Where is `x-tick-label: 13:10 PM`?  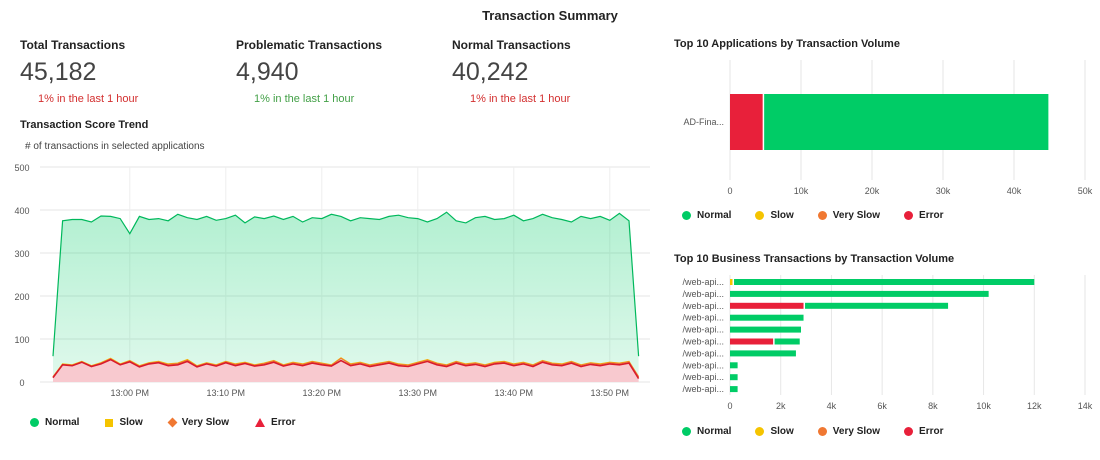
x-tick-label: 13:10 PM is located at coordinates (226, 393).